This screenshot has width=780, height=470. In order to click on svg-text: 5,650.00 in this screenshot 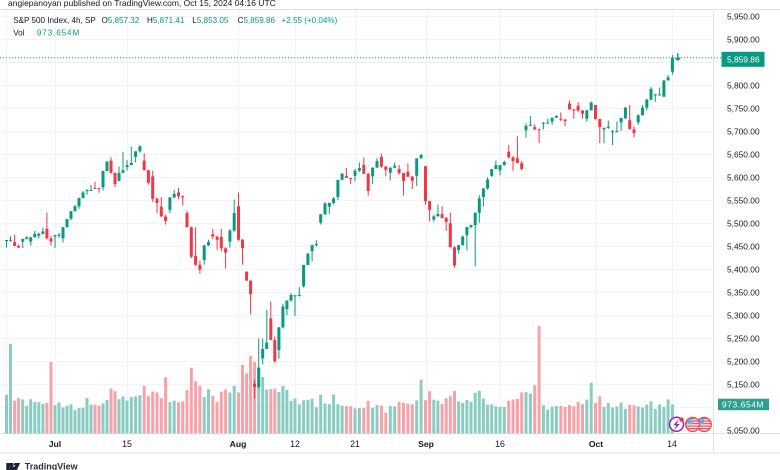, I will do `click(743, 154)`.